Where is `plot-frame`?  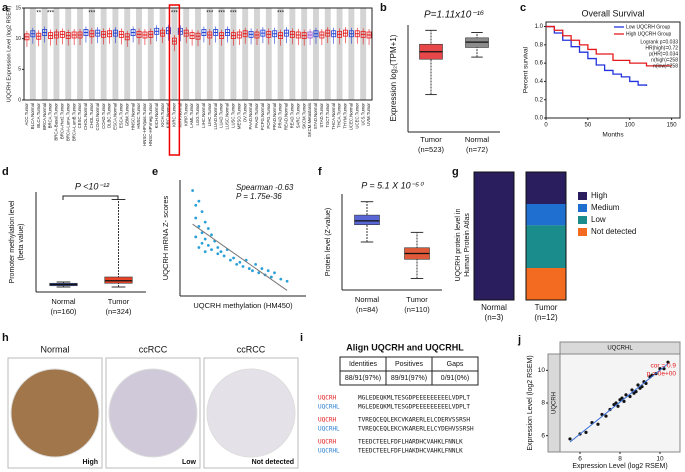
plot-frame is located at coordinates (613, 70).